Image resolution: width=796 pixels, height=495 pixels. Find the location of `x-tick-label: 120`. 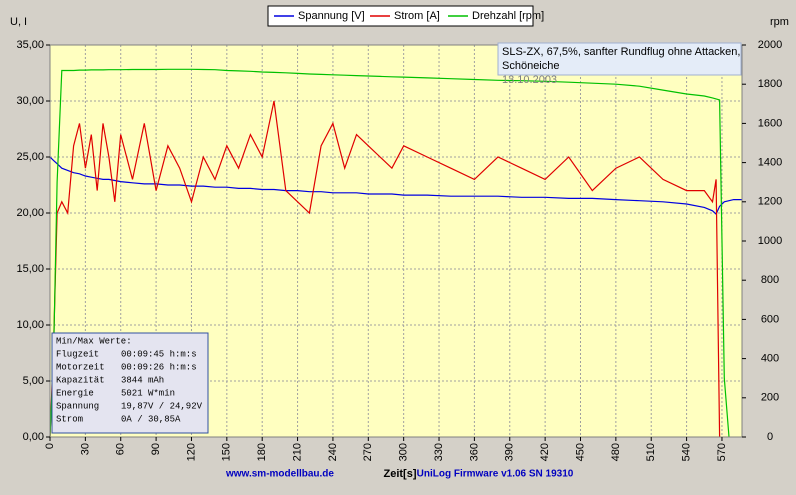

x-tick-label: 120 is located at coordinates (191, 452).